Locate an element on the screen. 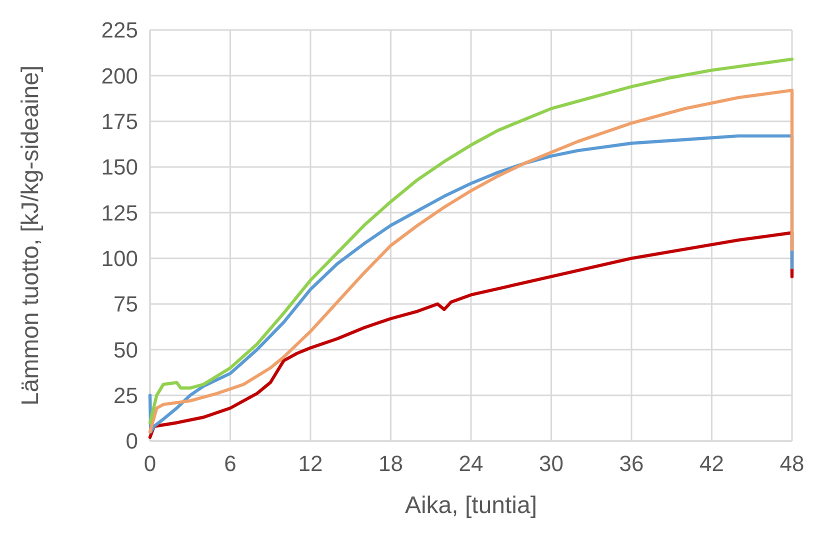 Image resolution: width=829 pixels, height=553 pixels. x-tick-label: 30 is located at coordinates (551, 463).